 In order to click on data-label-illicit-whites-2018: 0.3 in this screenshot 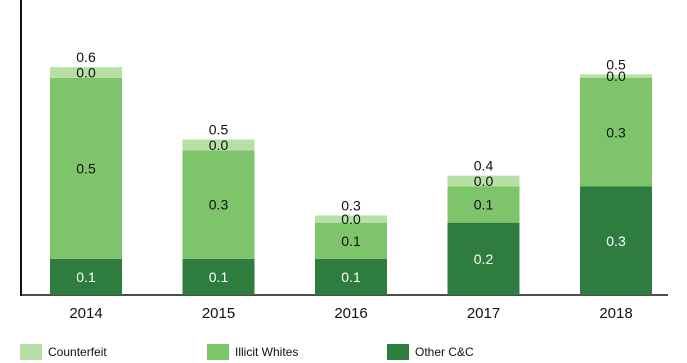, I will do `click(616, 132)`.